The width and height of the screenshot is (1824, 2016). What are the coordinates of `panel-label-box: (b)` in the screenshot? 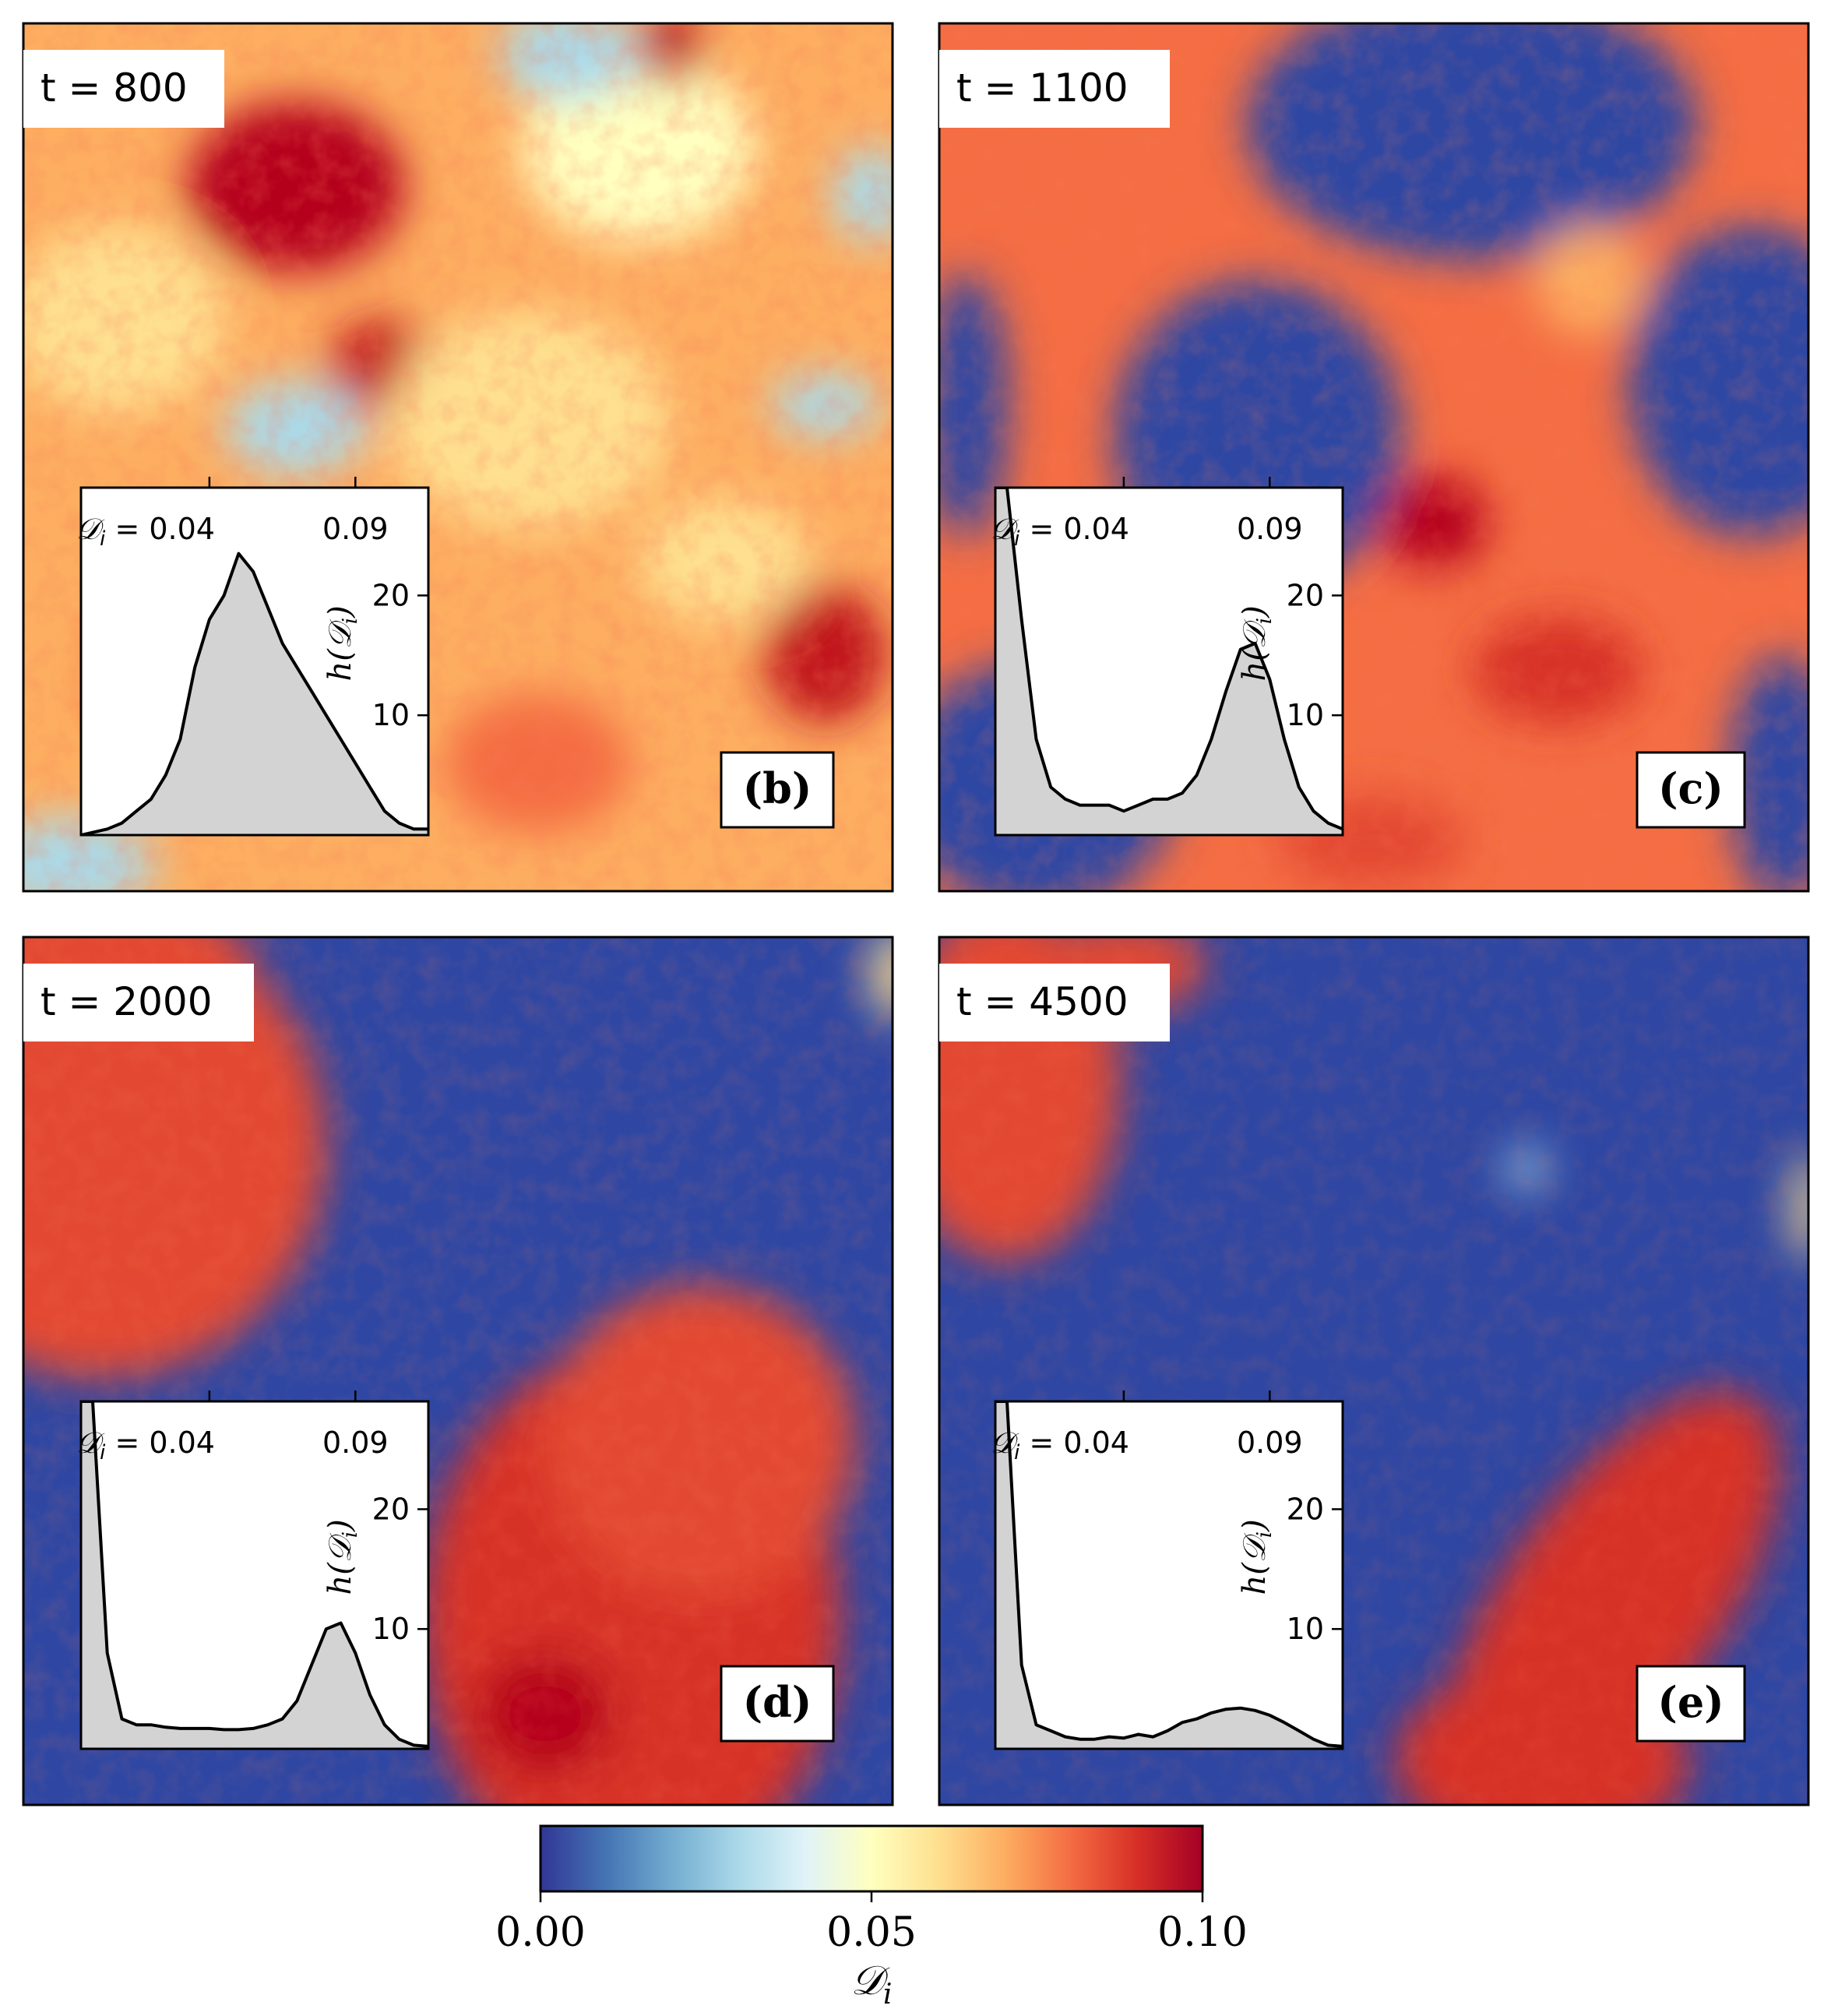 It's located at (778, 790).